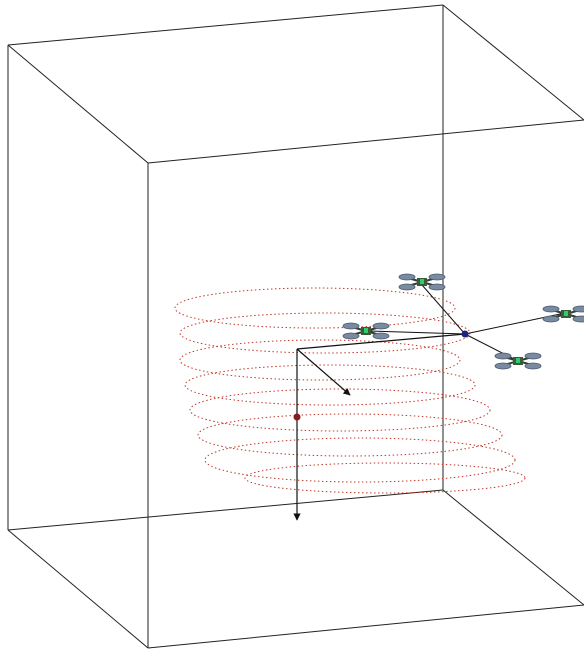 The image size is (584, 650). I want to click on box-top-left-connector, so click(78, 104).